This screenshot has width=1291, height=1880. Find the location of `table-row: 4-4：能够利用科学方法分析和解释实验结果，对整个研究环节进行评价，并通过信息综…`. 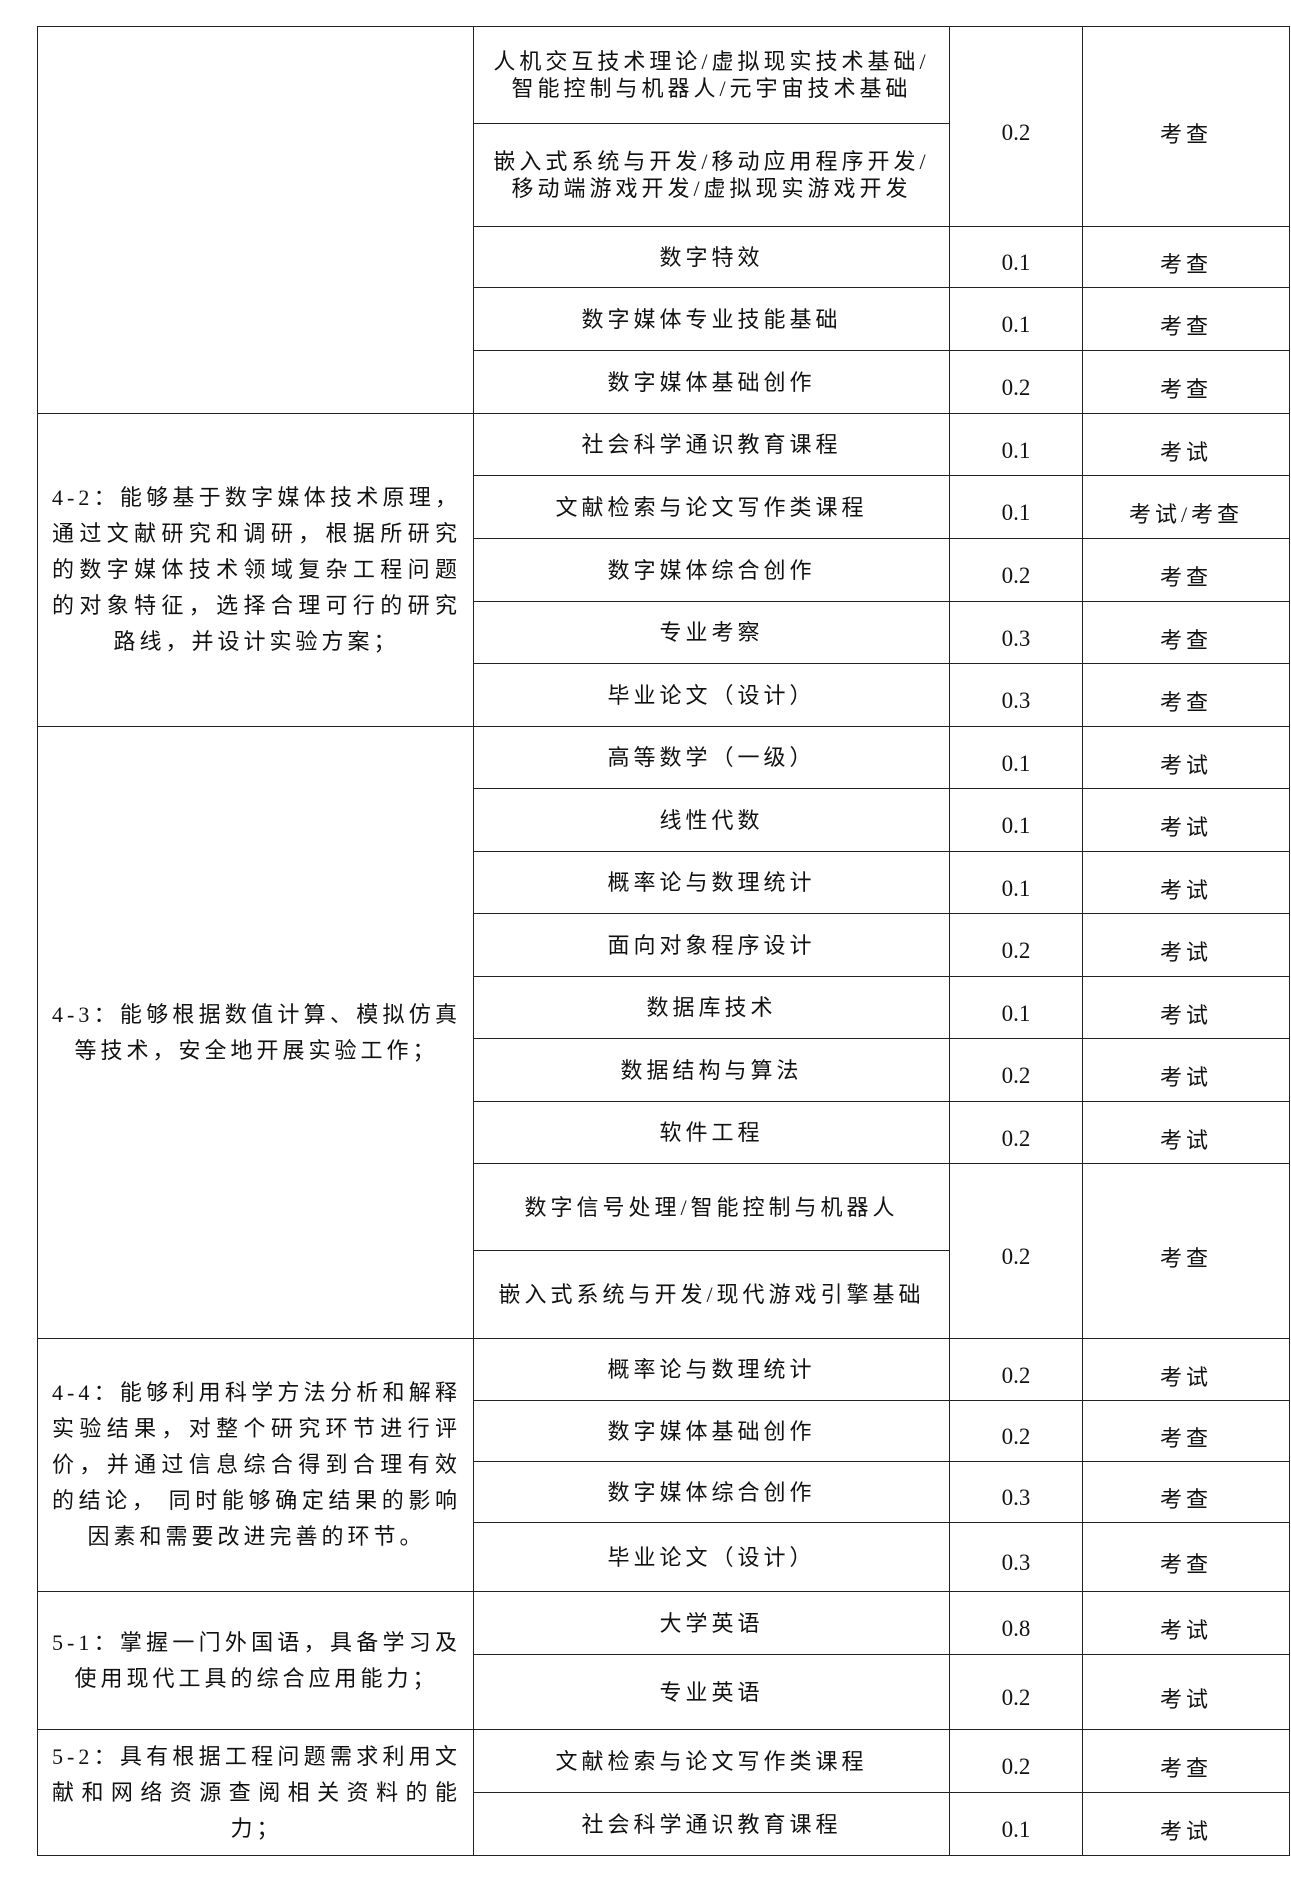

table-row: 4-4：能够利用科学方法分析和解释实验结果，对整个研究环节进行评价，并通过信息综… is located at coordinates (663, 1465).